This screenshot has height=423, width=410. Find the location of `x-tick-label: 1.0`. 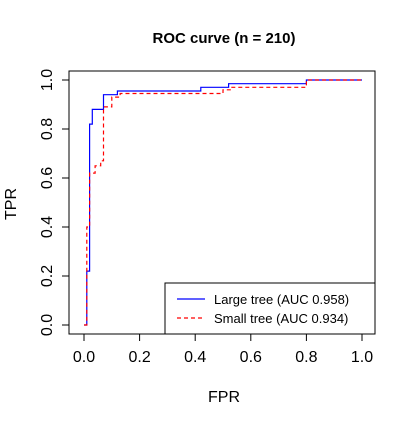

x-tick-label: 1.0 is located at coordinates (362, 357).